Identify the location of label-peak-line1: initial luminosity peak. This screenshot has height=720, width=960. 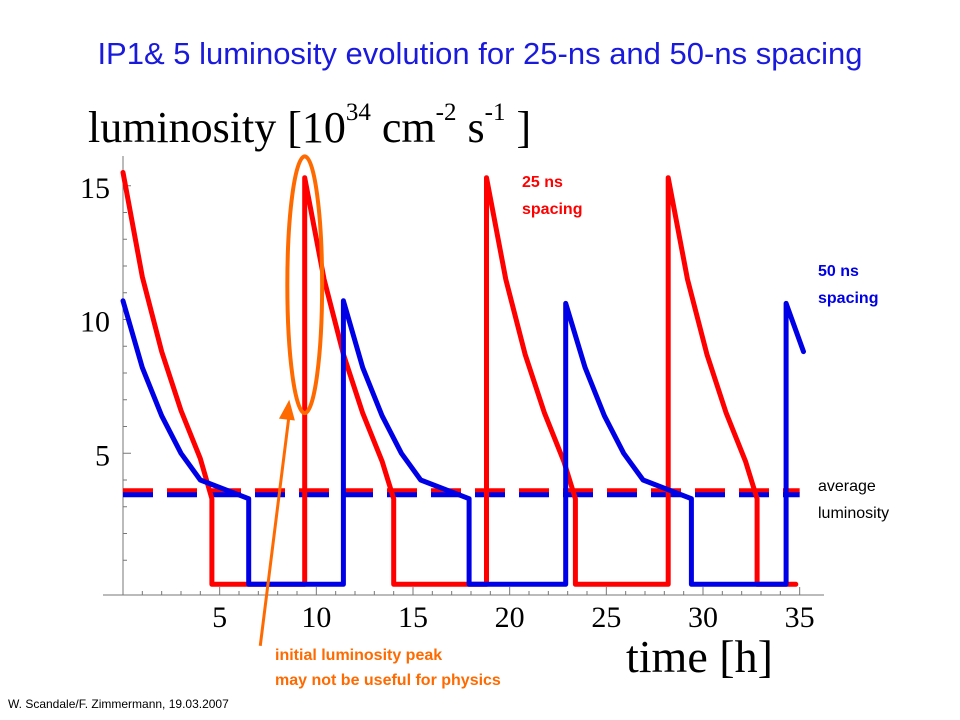
(358, 655).